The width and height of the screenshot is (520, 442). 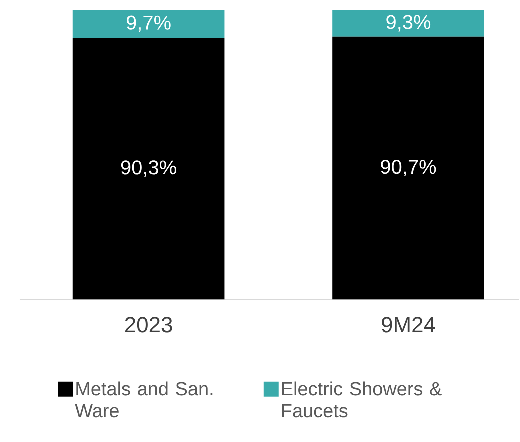 I want to click on data-label: 9,3%, so click(x=408, y=23).